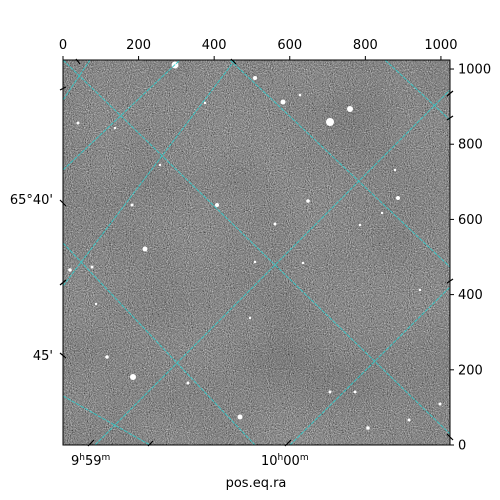 The image size is (500, 500). Describe the element at coordinates (31, 200) in the screenshot. I see `dec-tick-label-0: 65°40'` at that location.